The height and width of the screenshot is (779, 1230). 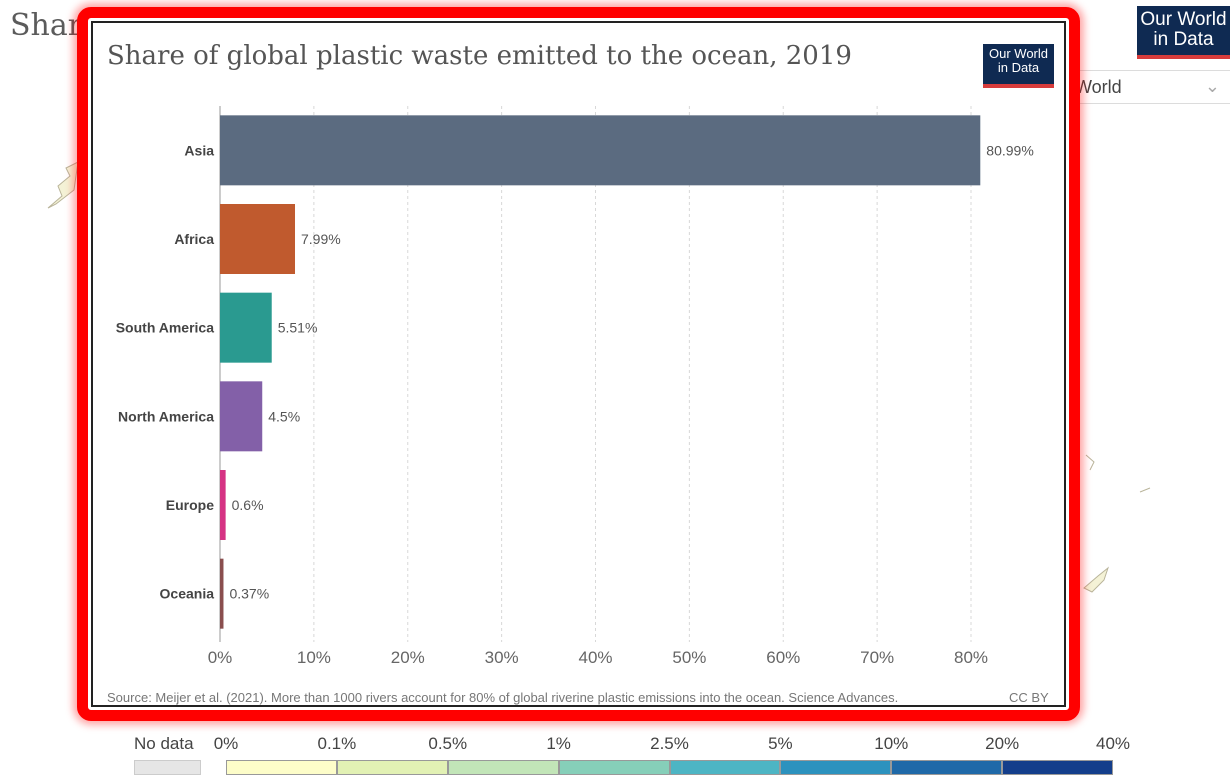 What do you see at coordinates (1098, 87) in the screenshot?
I see `region-select-value: World` at bounding box center [1098, 87].